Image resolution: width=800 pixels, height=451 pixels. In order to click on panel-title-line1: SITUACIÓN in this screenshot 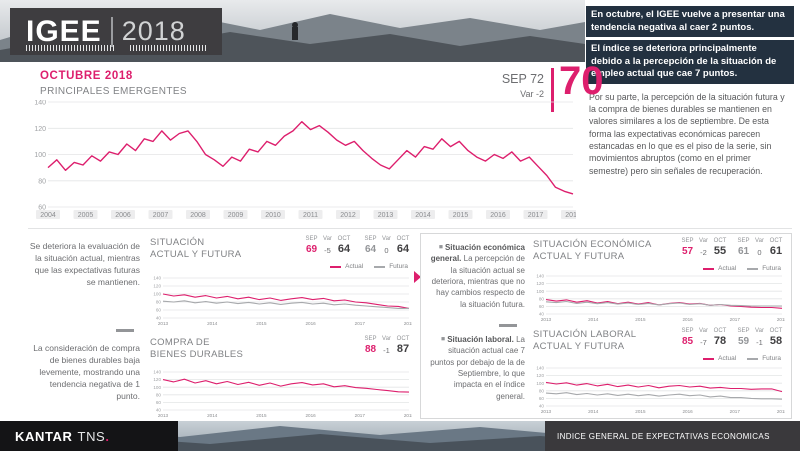, I will do `click(177, 242)`.